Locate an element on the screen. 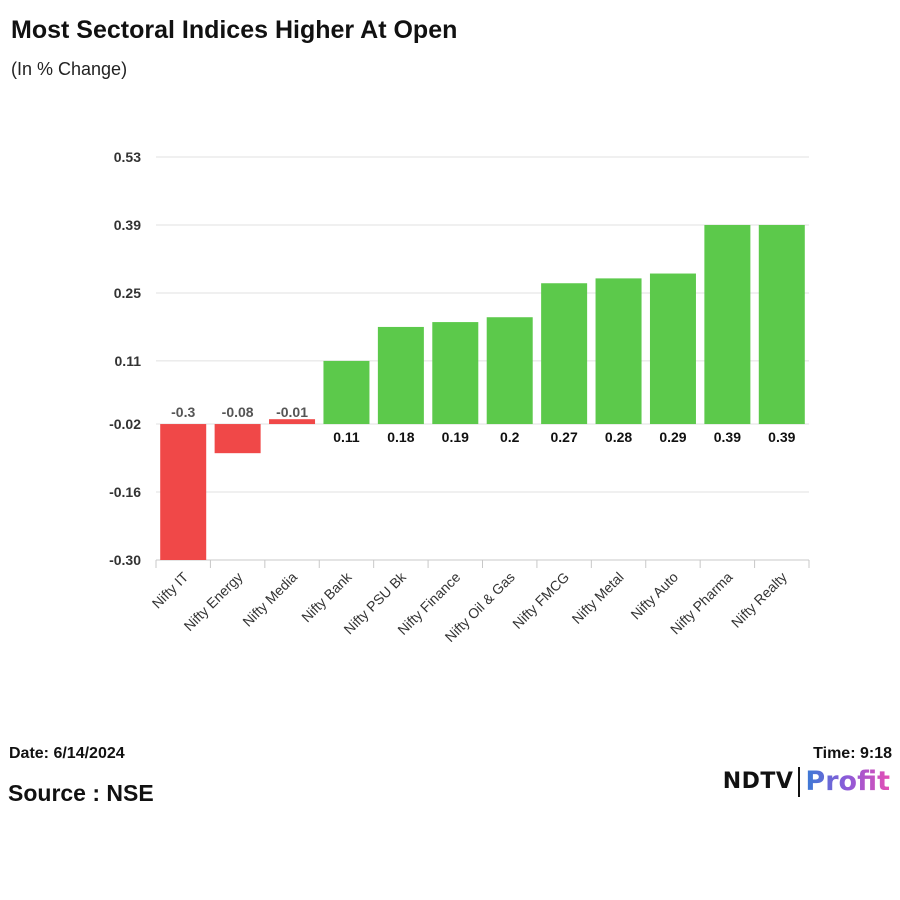 This screenshot has height=900, width=900. data-label: -0.08 is located at coordinates (238, 412).